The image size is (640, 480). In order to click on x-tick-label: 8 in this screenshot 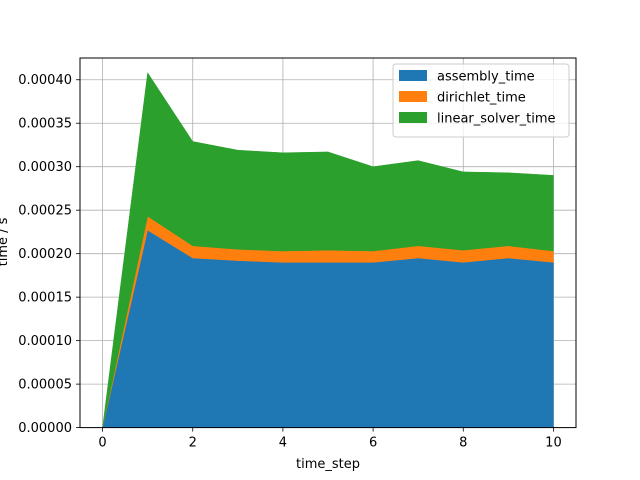, I will do `click(463, 443)`.